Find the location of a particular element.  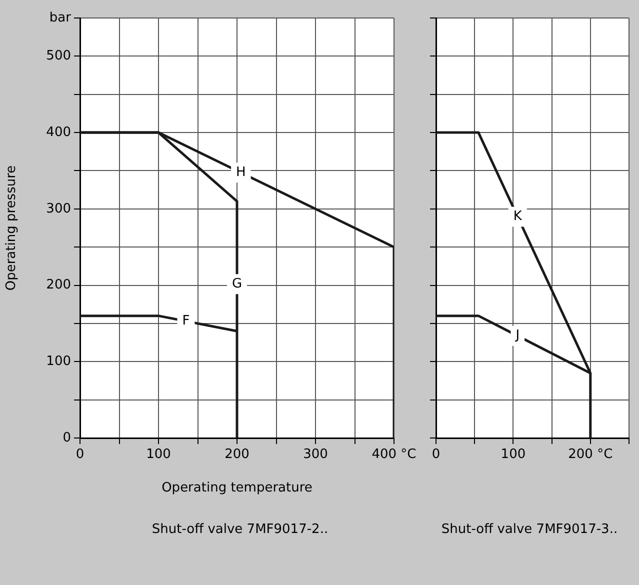

text: Shut-off valve 7MF9017-3.. is located at coordinates (529, 529).